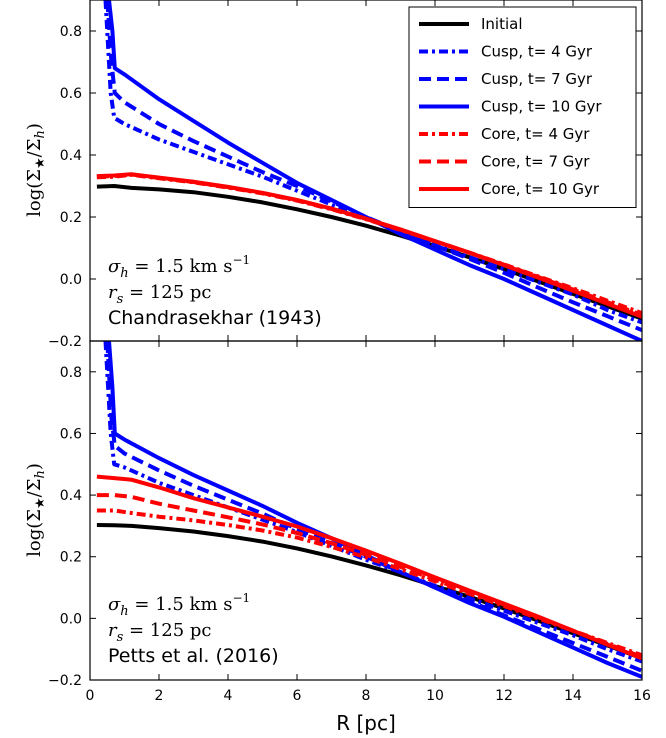 The image size is (666, 738). I want to click on bottom-xtick-label: 14, so click(573, 696).